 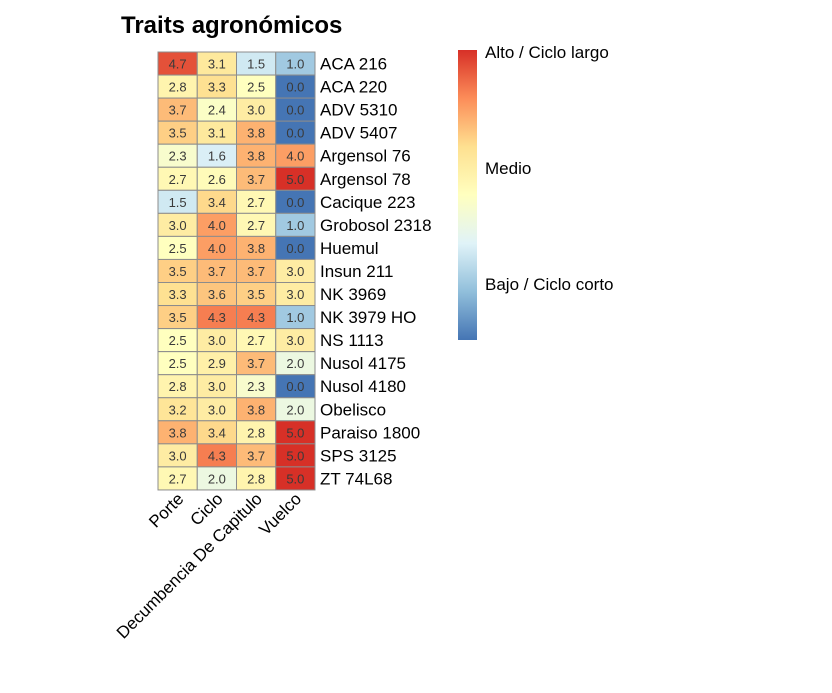 I want to click on row-label: Huemul, so click(x=349, y=248).